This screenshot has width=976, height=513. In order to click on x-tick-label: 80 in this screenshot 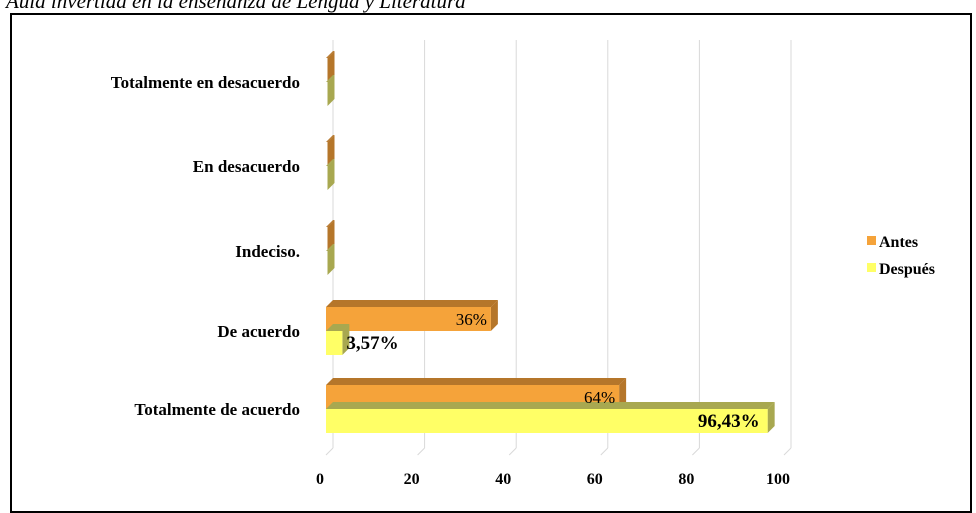, I will do `click(686, 479)`.